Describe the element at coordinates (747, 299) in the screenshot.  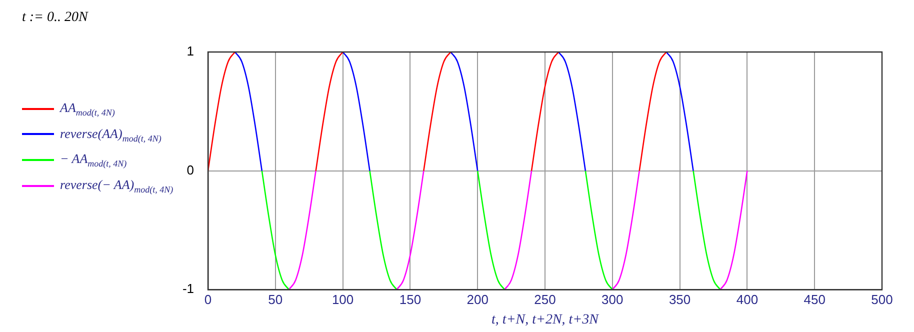
I see `x-tick-label: 400` at that location.